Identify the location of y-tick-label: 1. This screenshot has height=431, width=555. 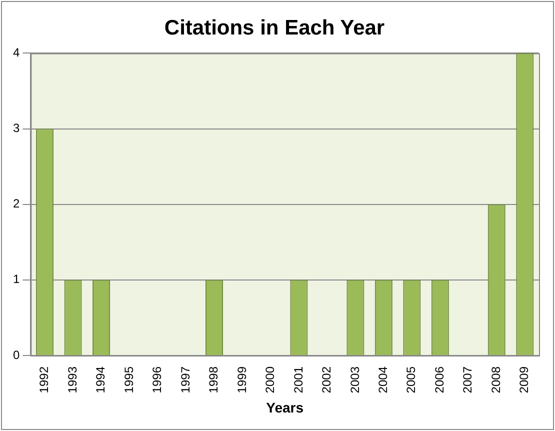
(16, 279).